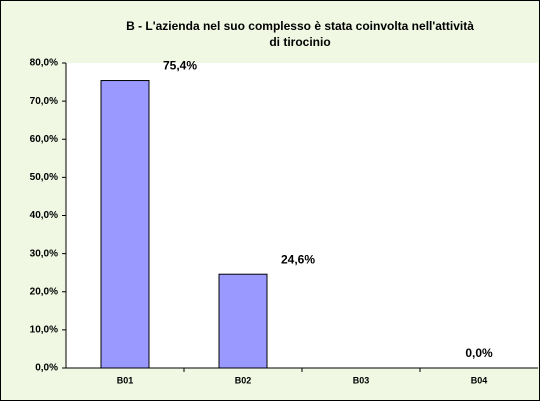 This screenshot has height=401, width=540. I want to click on y-tick-label: 30,0%, so click(44, 253).